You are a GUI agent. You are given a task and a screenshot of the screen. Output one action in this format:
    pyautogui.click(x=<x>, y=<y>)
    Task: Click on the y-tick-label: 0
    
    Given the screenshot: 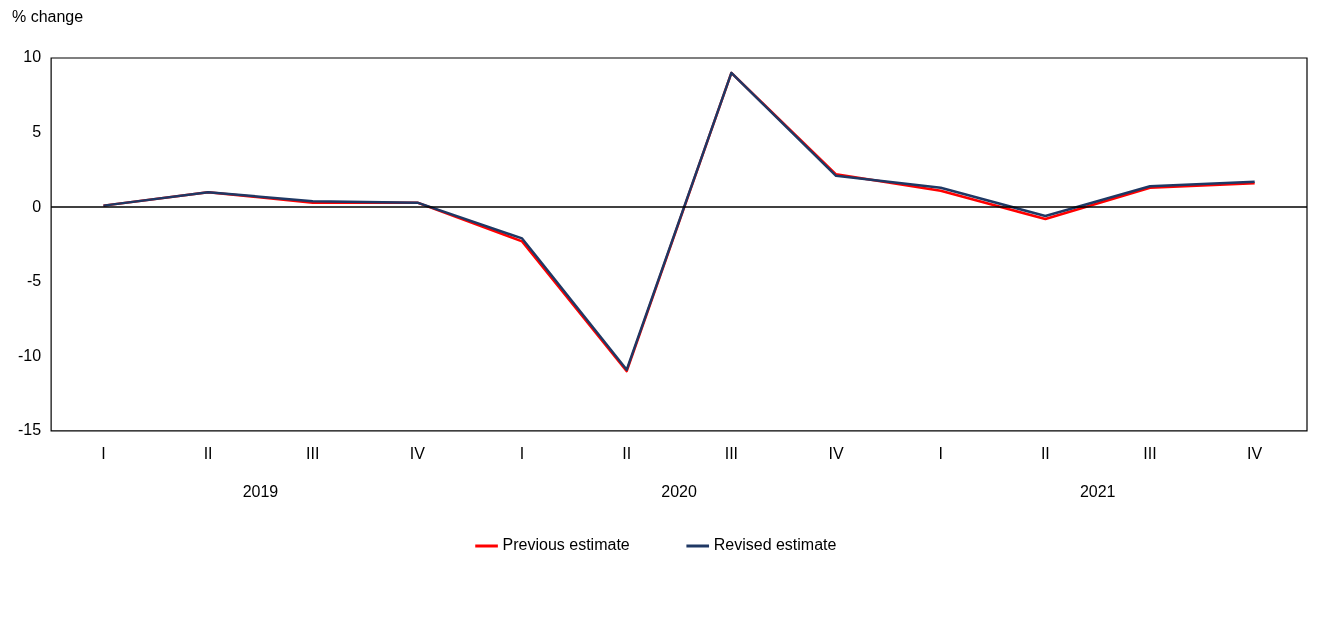 What is the action you would take?
    pyautogui.click(x=37, y=206)
    